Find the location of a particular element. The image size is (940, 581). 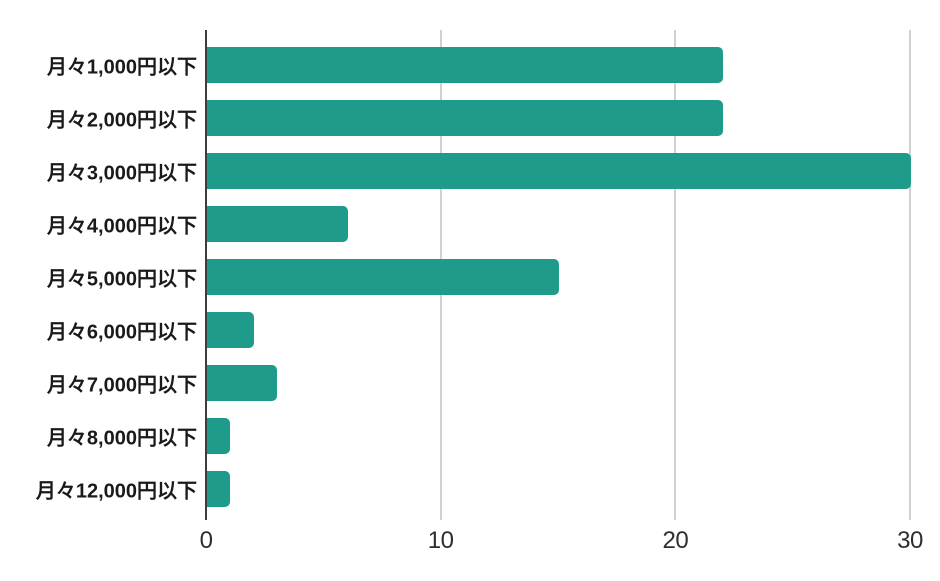

category-label: 月々2,000円以下 is located at coordinates (121, 120).